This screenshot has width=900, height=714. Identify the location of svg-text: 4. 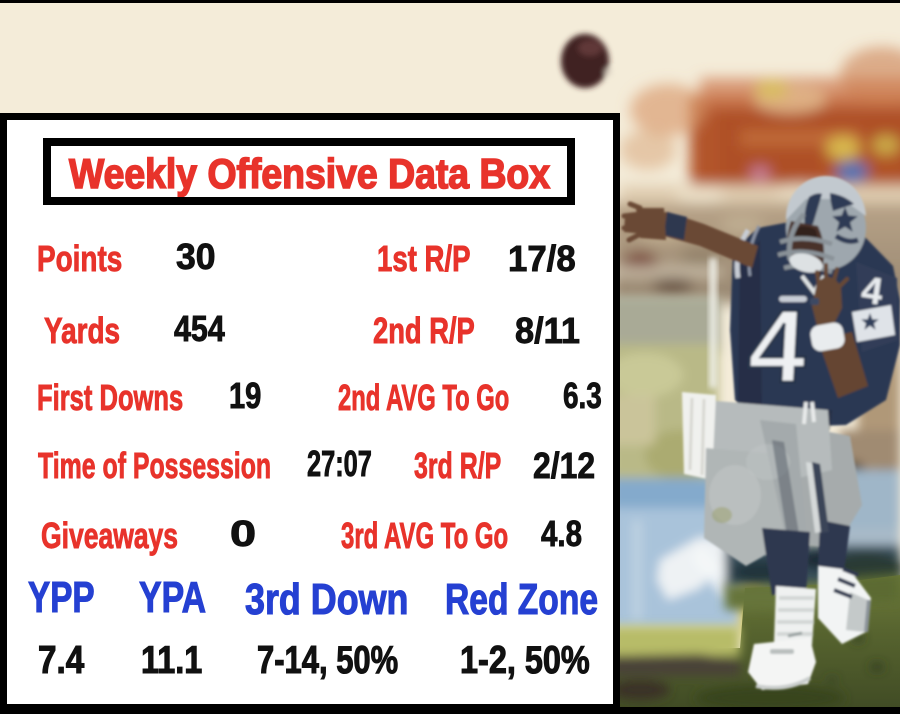
(778, 347).